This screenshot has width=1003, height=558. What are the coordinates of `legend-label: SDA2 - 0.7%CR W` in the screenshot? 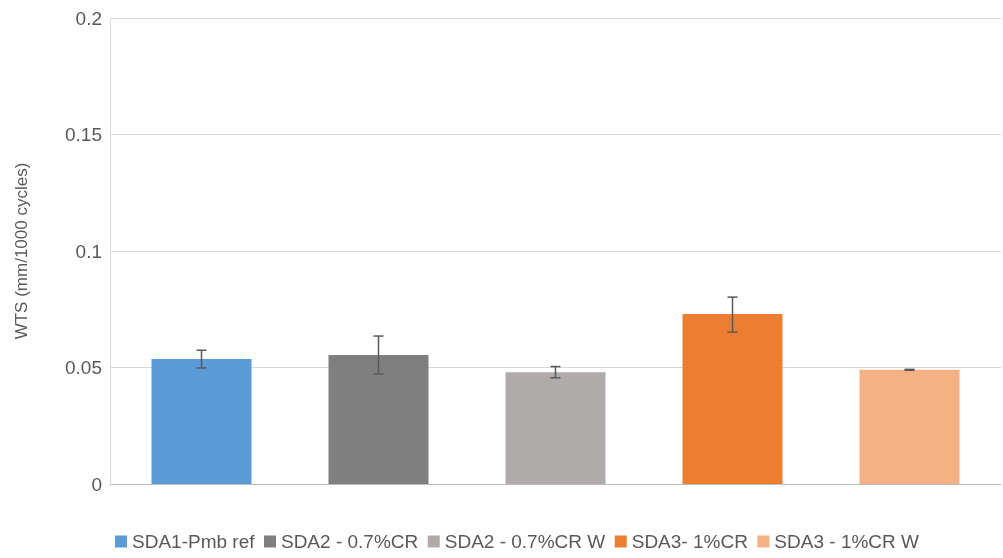 It's located at (529, 541).